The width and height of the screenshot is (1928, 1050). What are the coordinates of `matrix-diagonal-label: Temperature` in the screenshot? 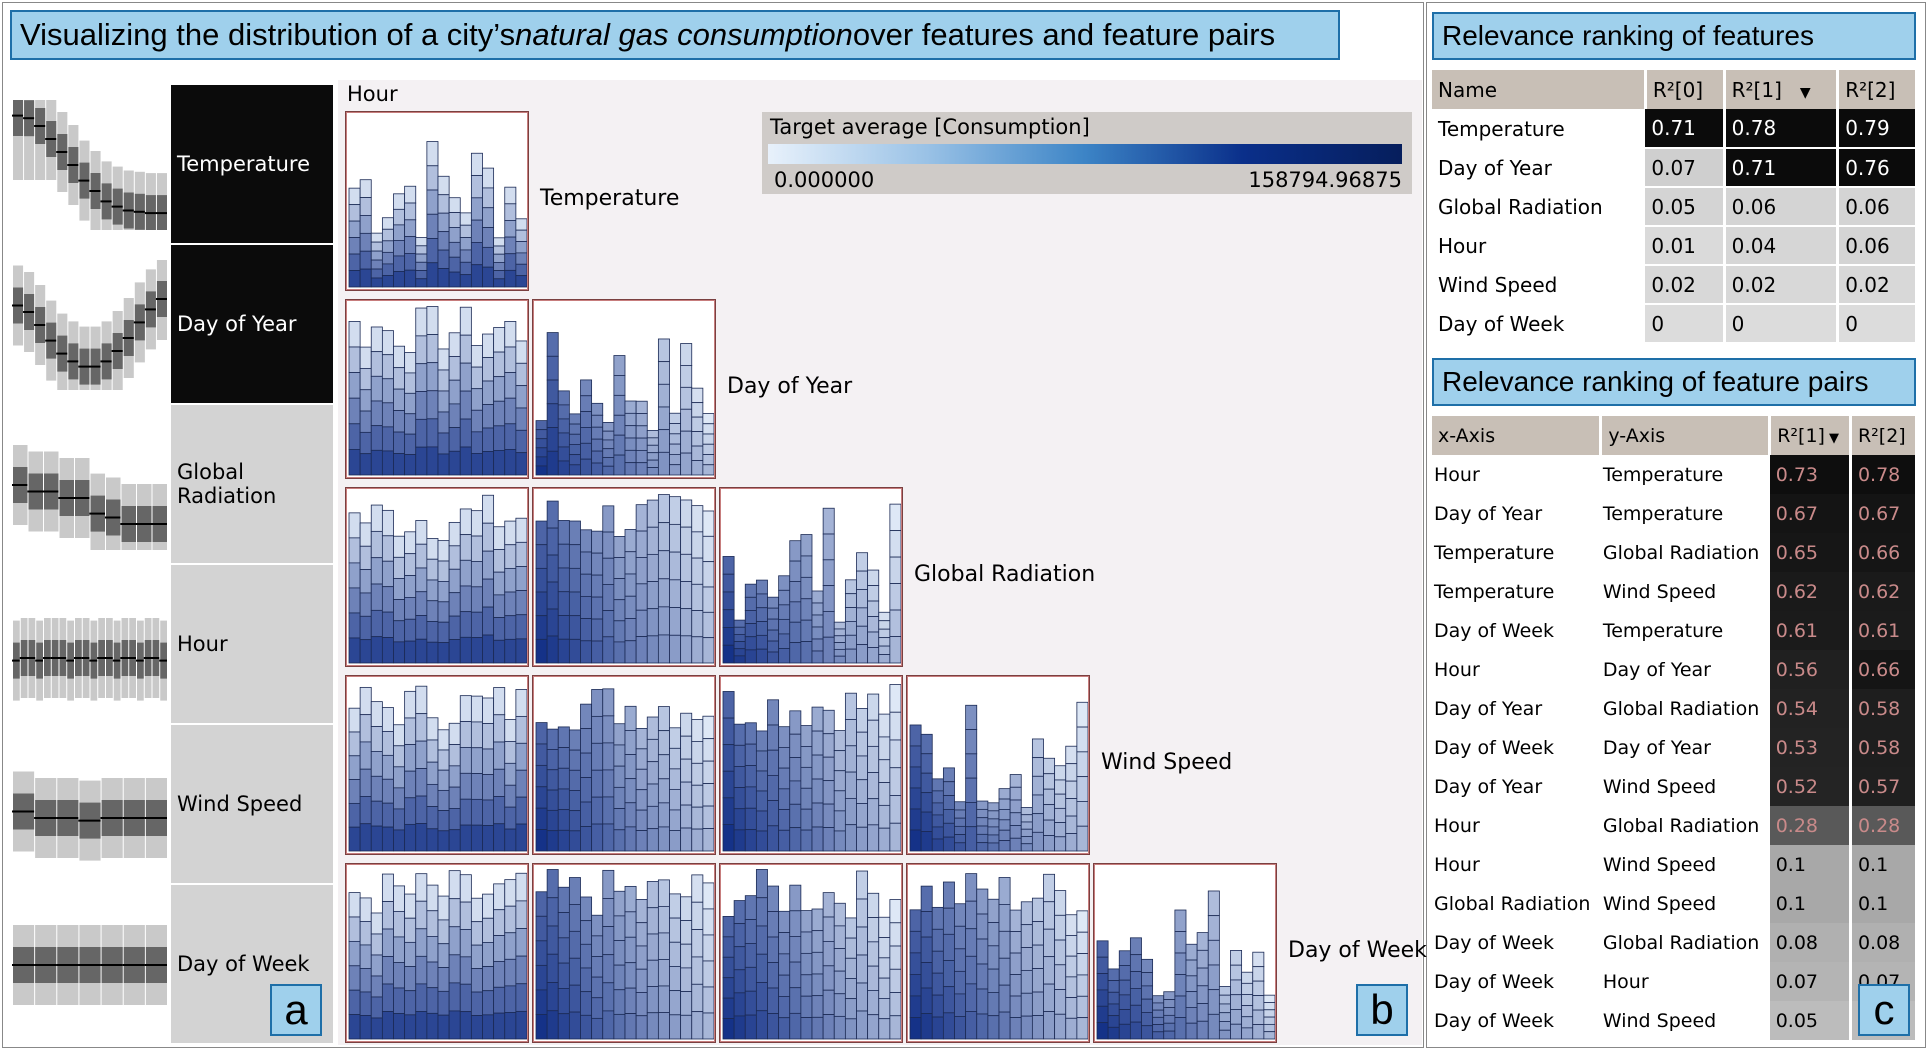 It's located at (610, 198).